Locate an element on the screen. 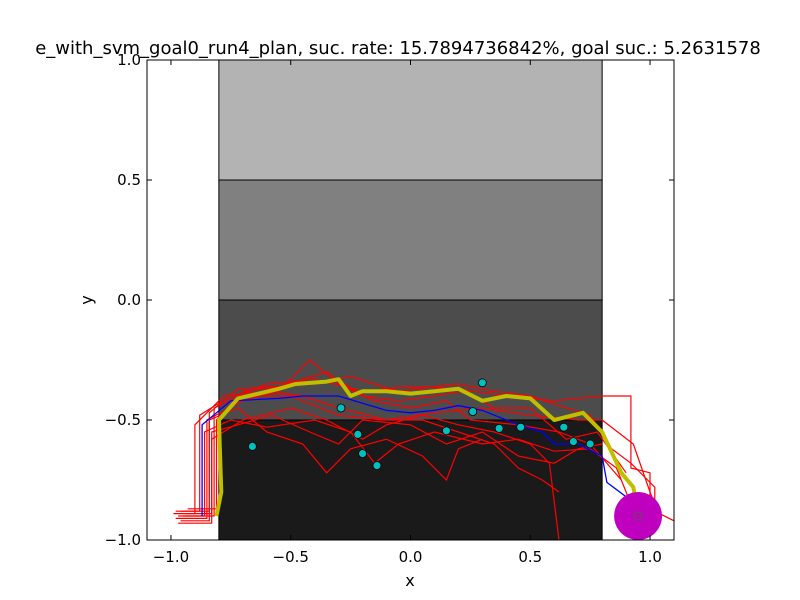 Image resolution: width=800 pixels, height=600 pixels. y-tick-label-2: 0.0 is located at coordinates (129, 300).